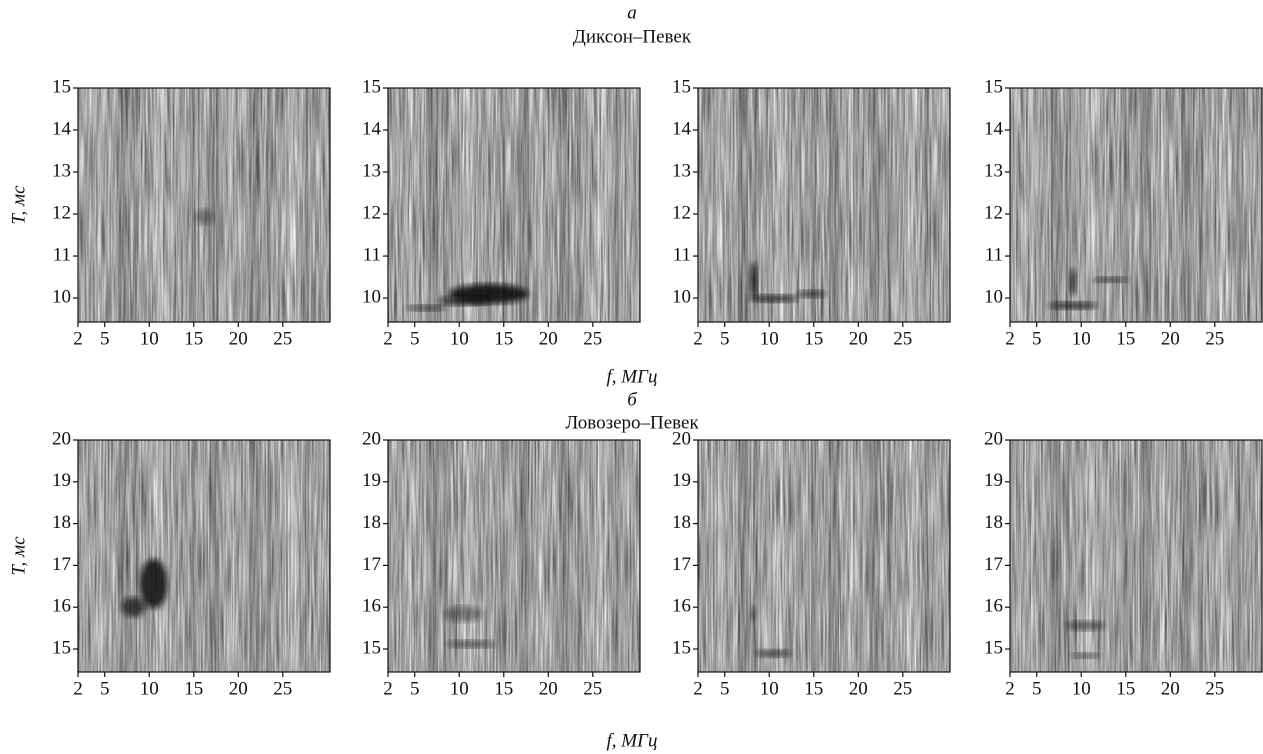 Image resolution: width=1263 pixels, height=754 pixels. Describe the element at coordinates (632, 36) in the screenshot. I see `row-title: Диксон–Певек` at that location.